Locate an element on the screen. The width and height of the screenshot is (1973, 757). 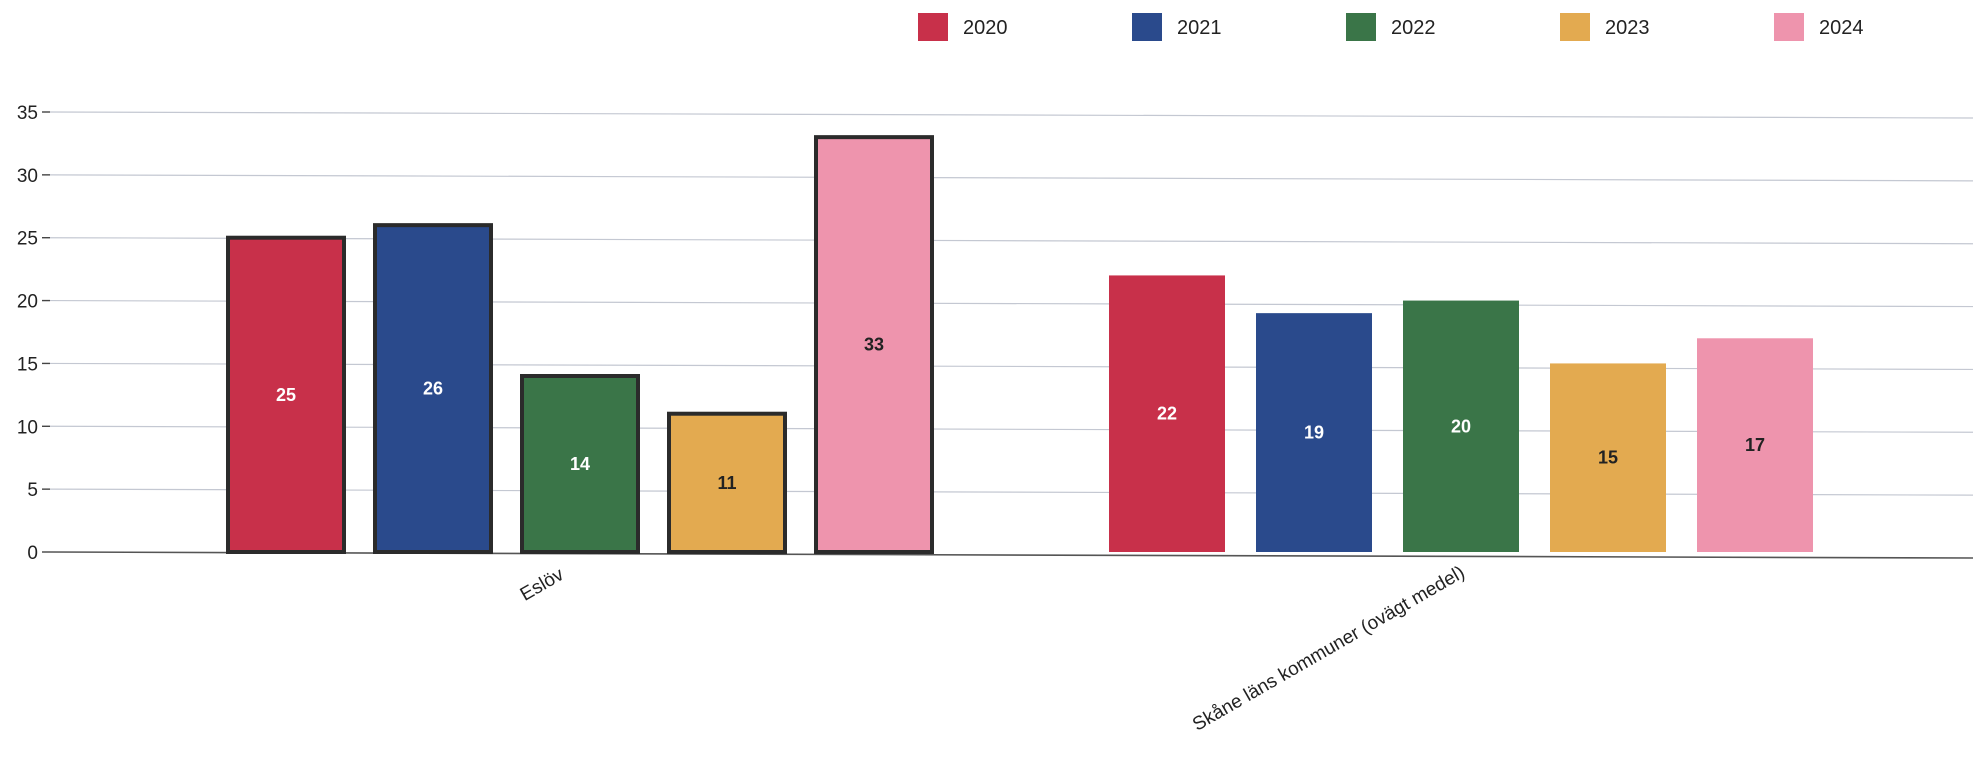
legend: 2020 2021 2022 2023 2024 is located at coordinates (1391, 27).